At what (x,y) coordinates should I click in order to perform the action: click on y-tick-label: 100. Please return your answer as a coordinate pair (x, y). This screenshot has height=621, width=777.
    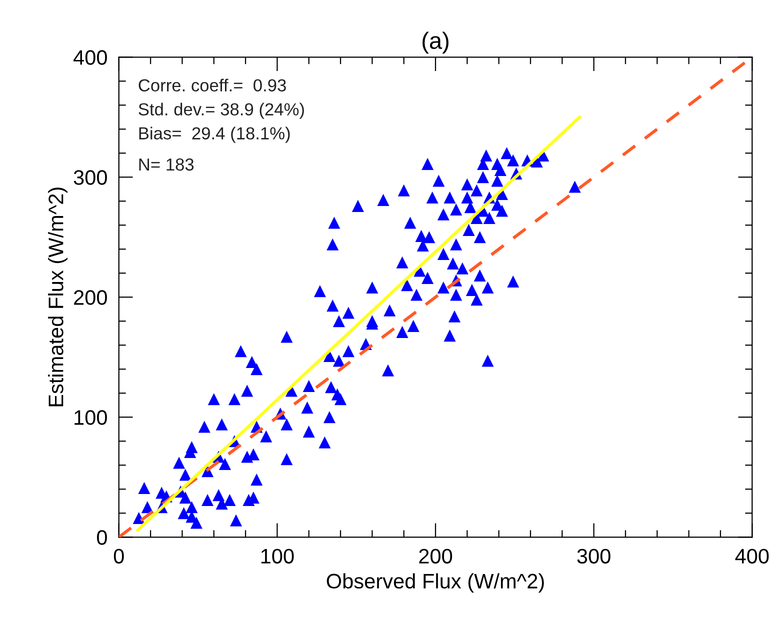
    Looking at the image, I should click on (90, 417).